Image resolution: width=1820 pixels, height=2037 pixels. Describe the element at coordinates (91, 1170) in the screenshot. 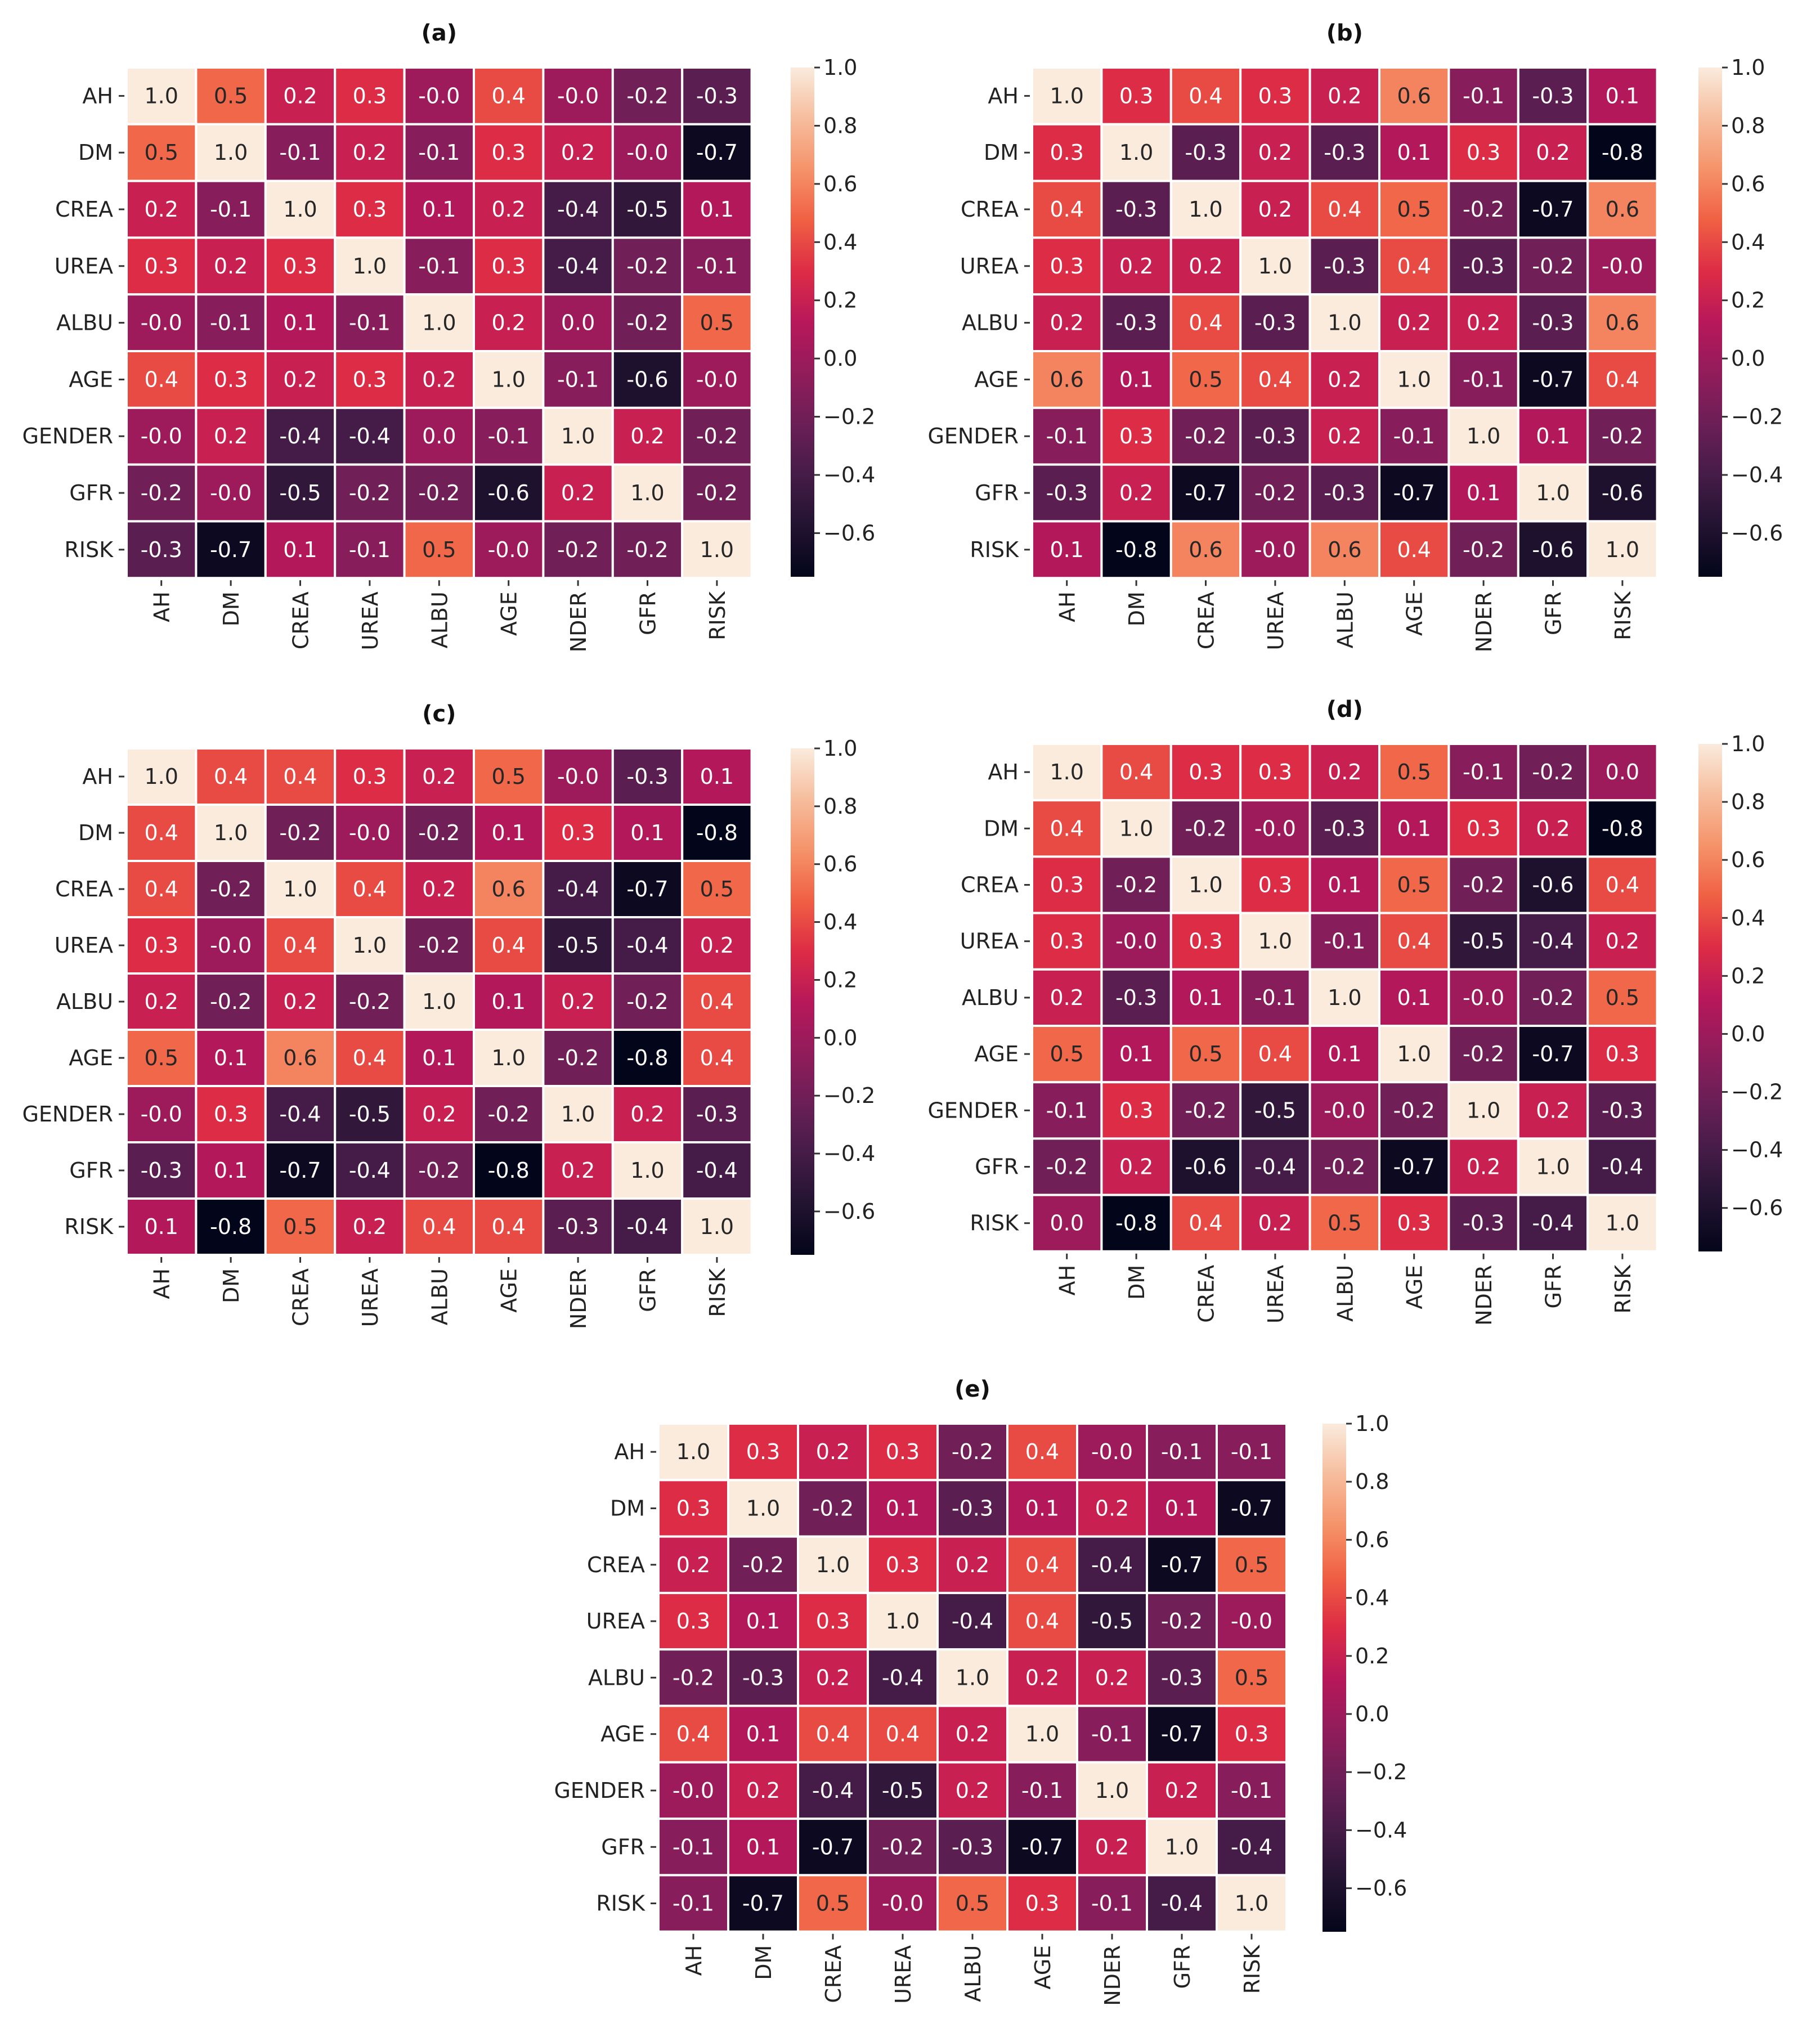

I see `y-tick-label: GFR` at that location.